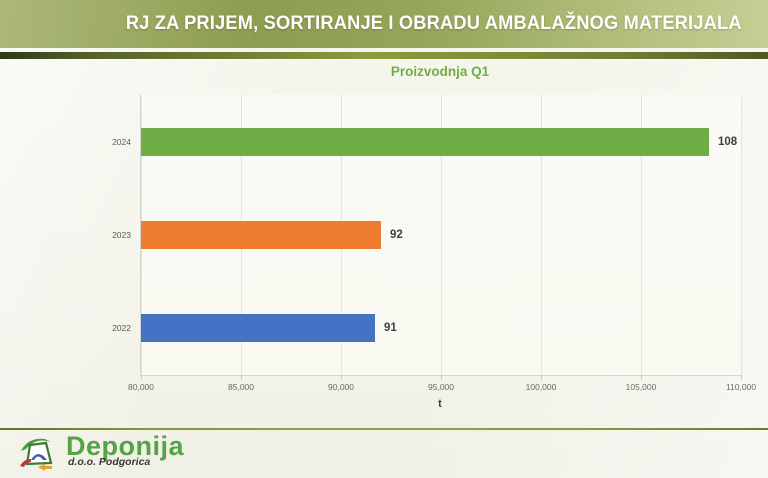 This screenshot has width=768, height=478. I want to click on footer-divider-line, so click(384, 429).